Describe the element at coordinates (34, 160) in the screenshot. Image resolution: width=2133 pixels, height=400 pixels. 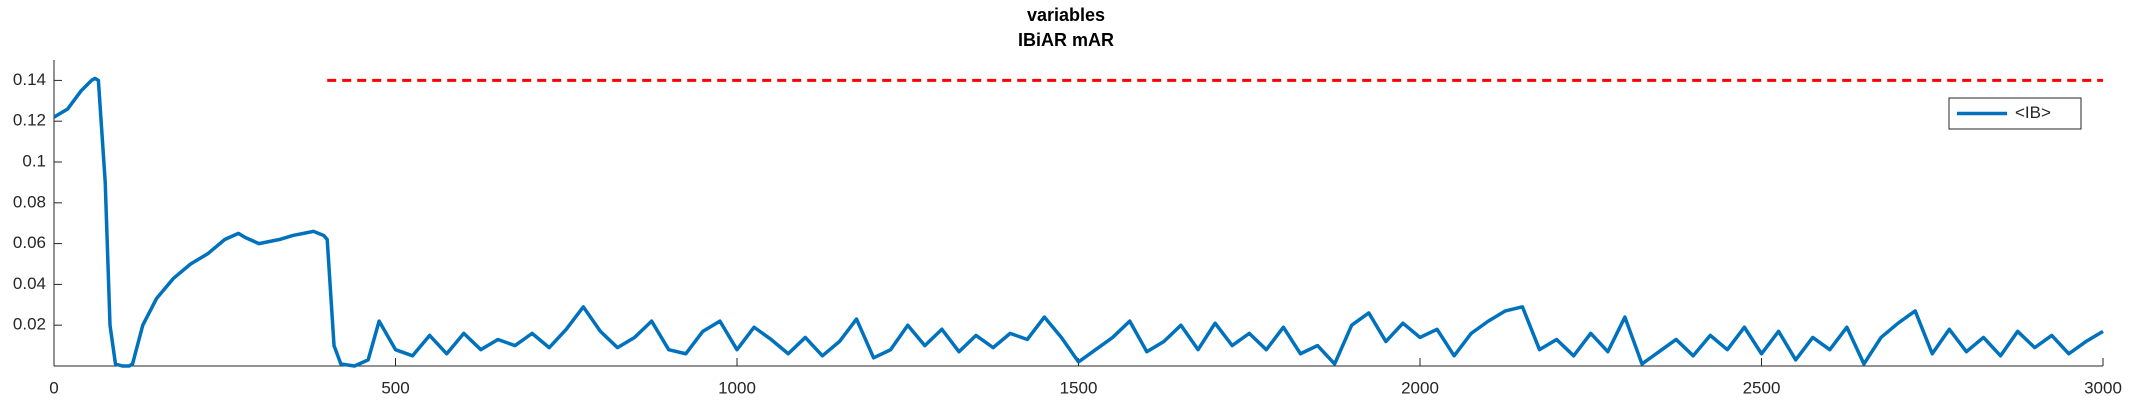
I see `y-tick-label: 0.1` at that location.